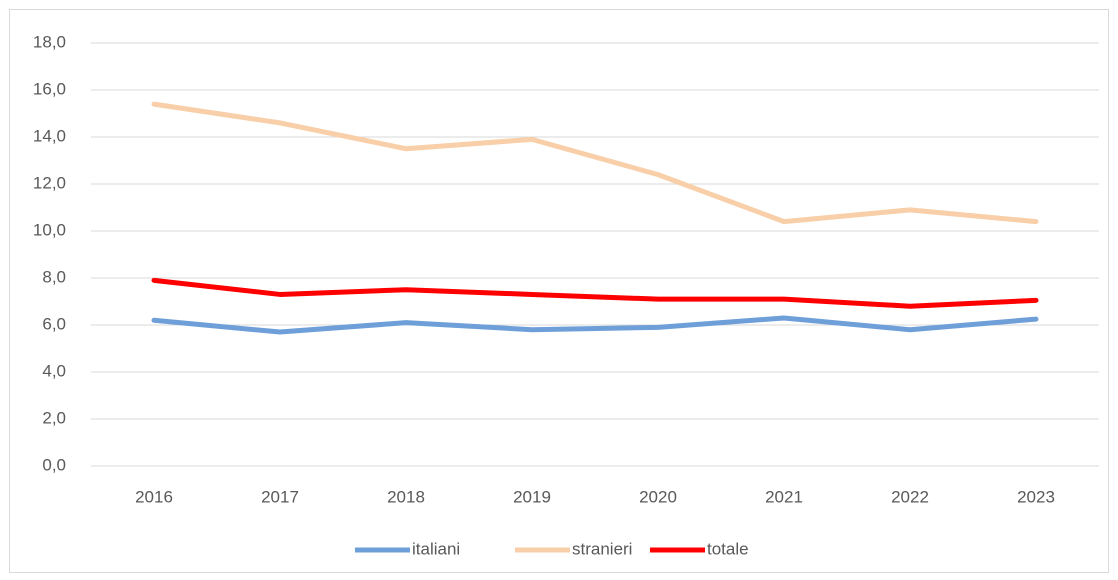 This screenshot has height=580, width=1118. What do you see at coordinates (532, 496) in the screenshot?
I see `x-tick-label: 2019` at bounding box center [532, 496].